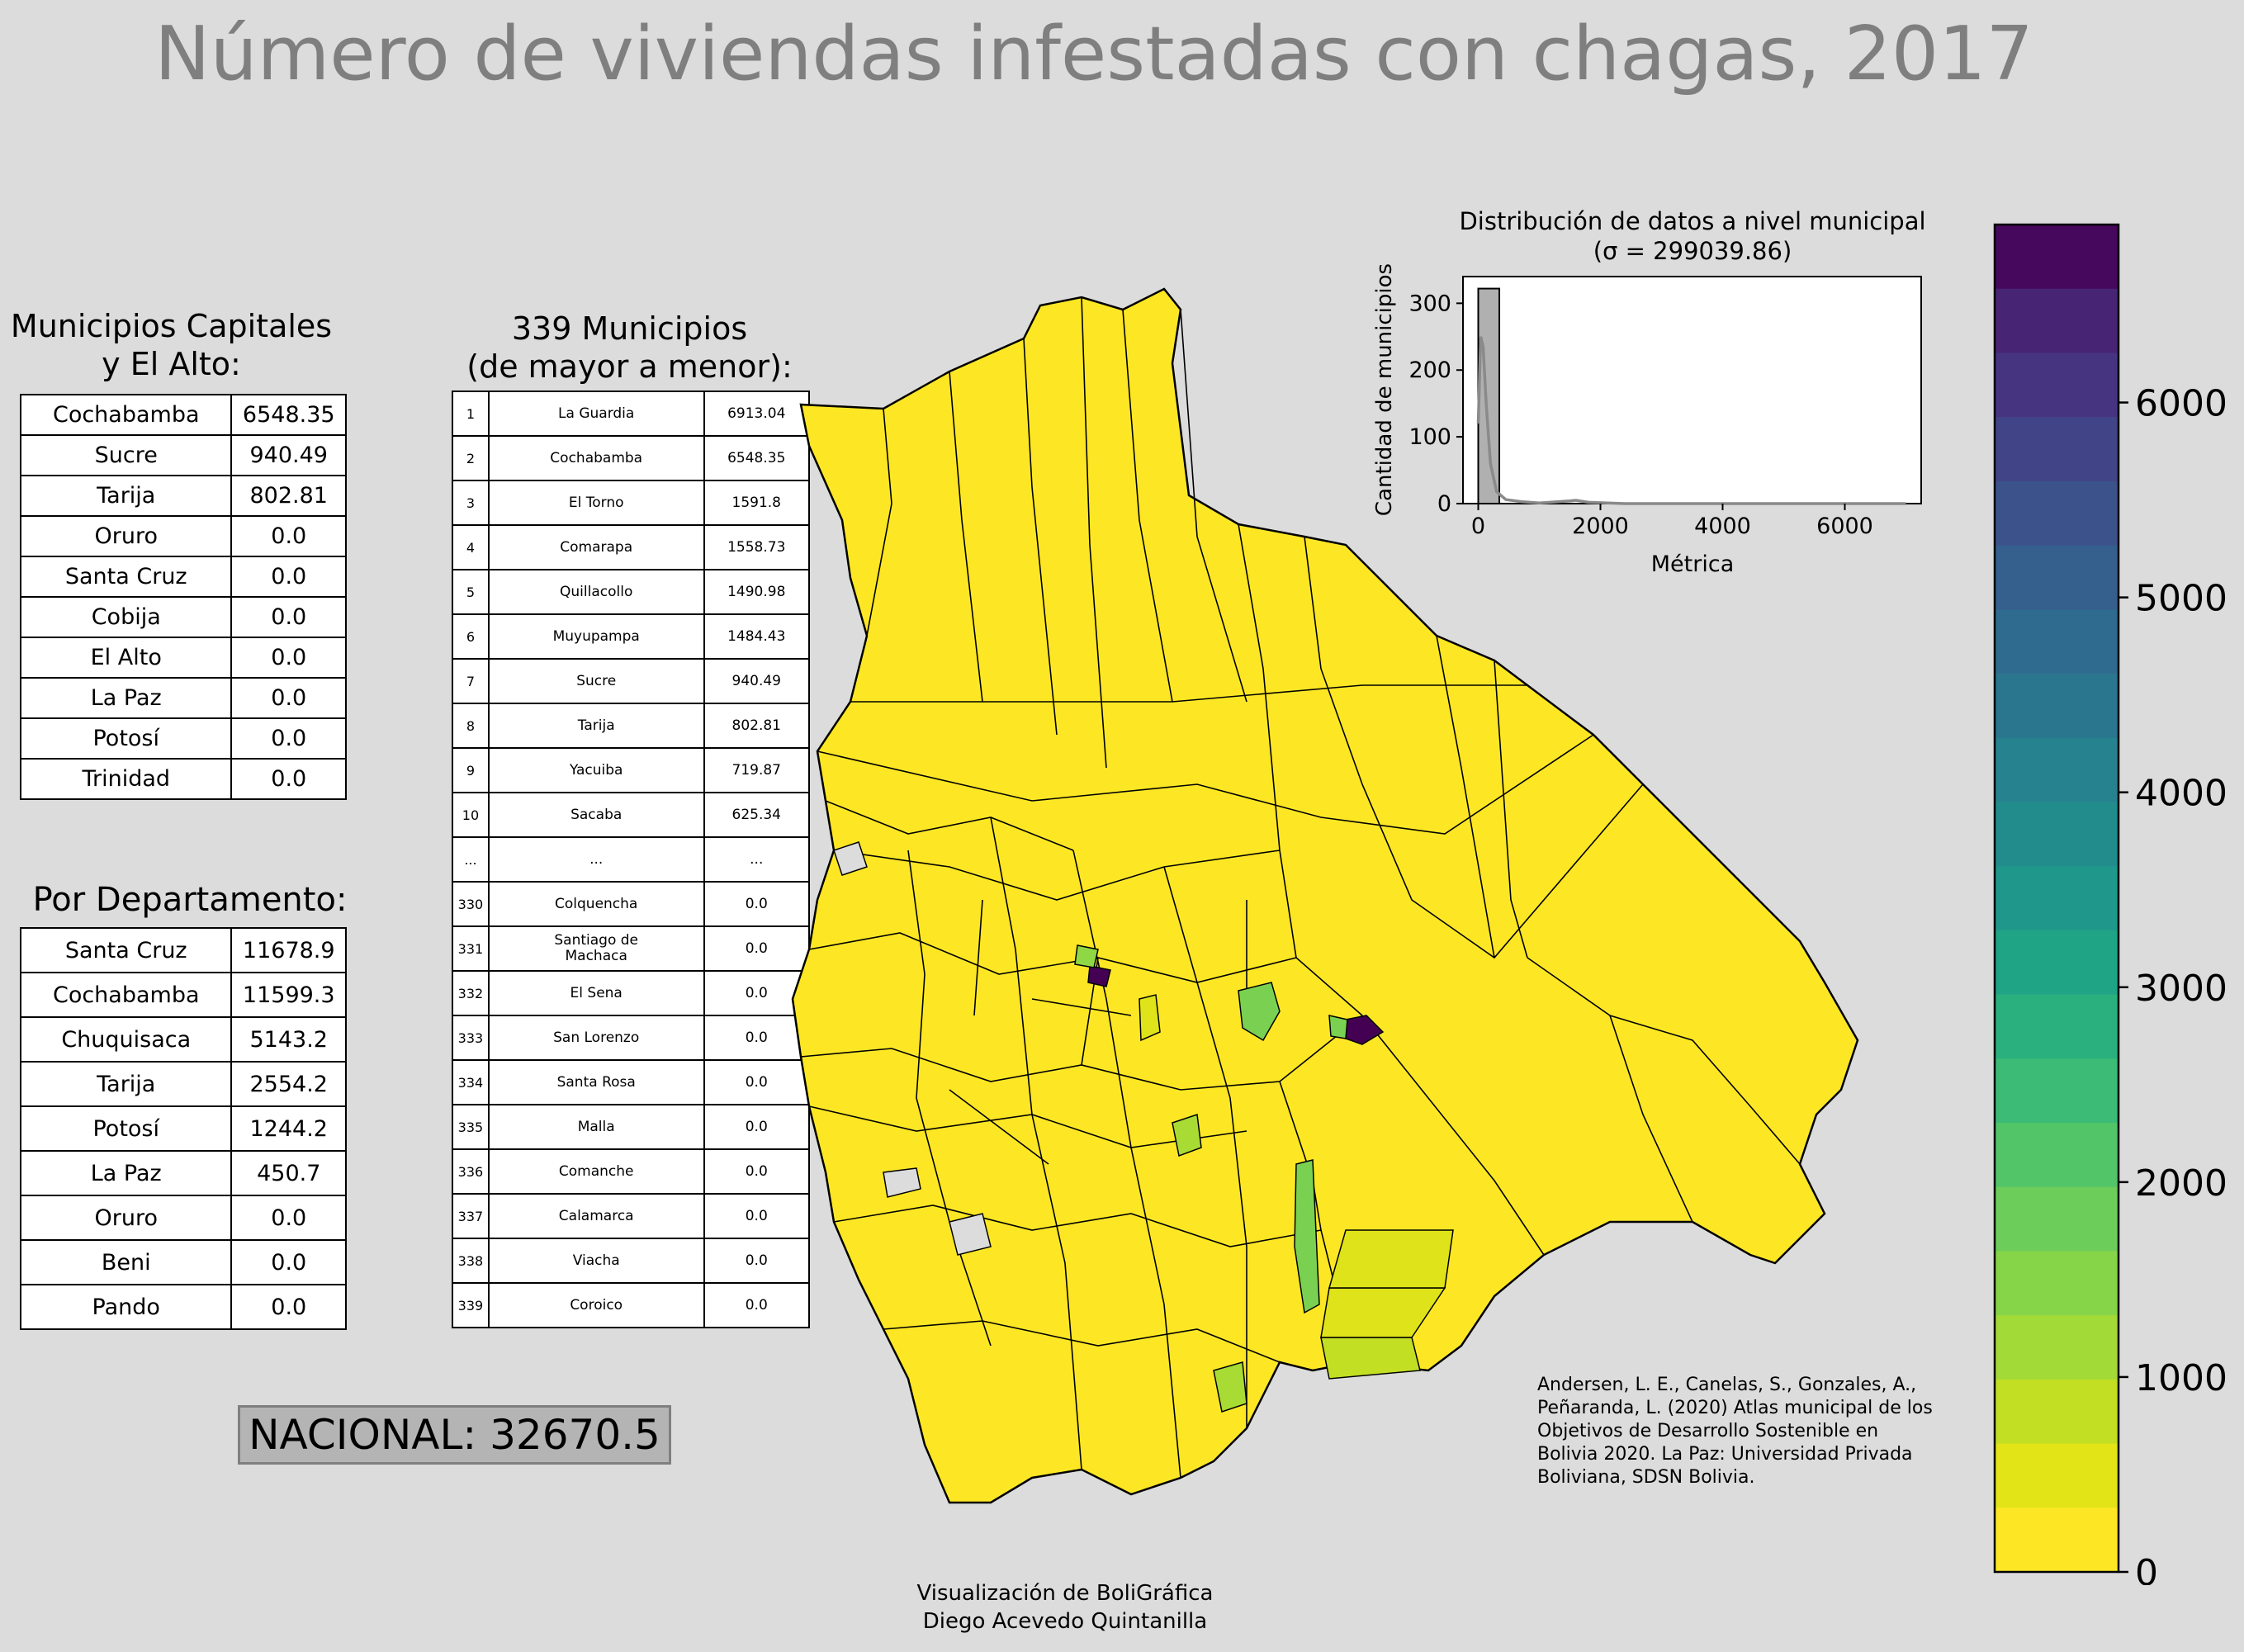  Describe the element at coordinates (183, 536) in the screenshot. I see `capital-row: Oruro 0.0` at that location.